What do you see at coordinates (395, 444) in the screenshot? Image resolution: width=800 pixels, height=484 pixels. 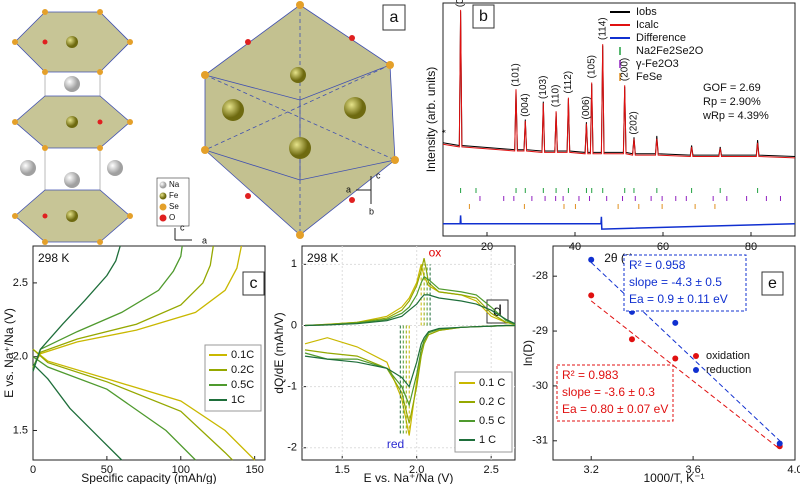 I see `annotation: red` at bounding box center [395, 444].